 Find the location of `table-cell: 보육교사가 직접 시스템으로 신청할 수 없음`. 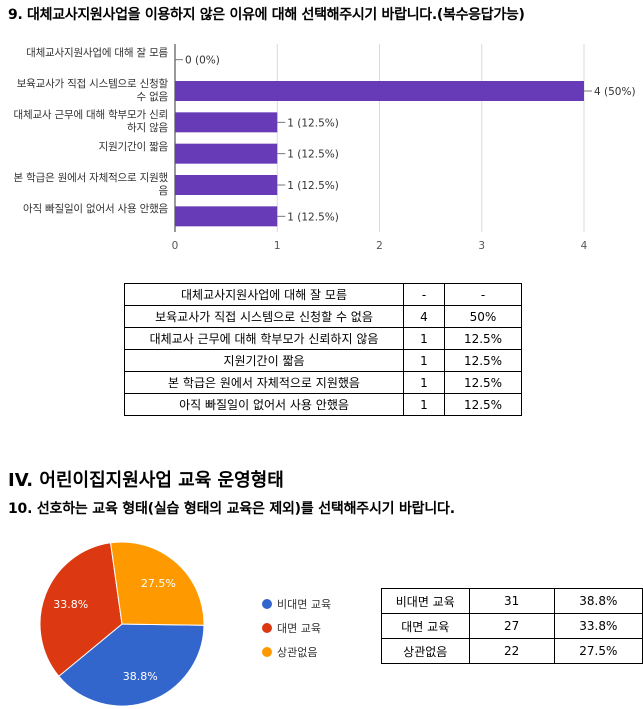

table-cell: 보육교사가 직접 시스템으로 신청할 수 없음 is located at coordinates (264, 316).